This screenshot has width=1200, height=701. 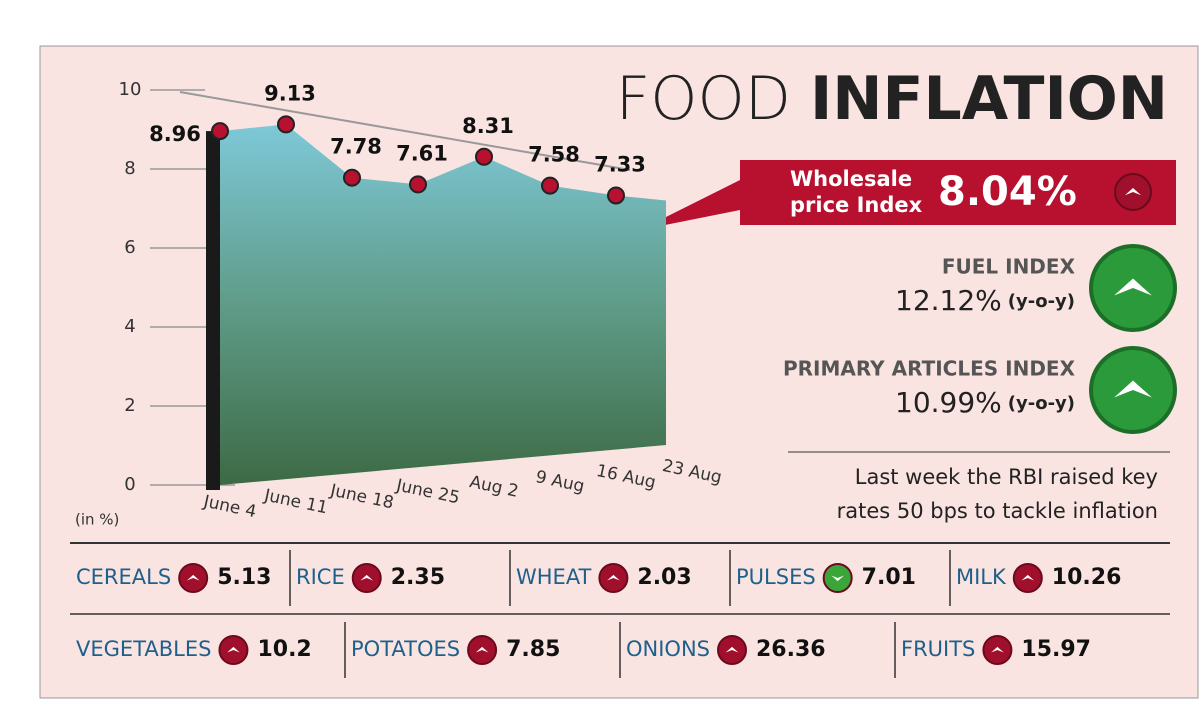 I want to click on title: FOOD INFLATION, so click(x=892, y=99).